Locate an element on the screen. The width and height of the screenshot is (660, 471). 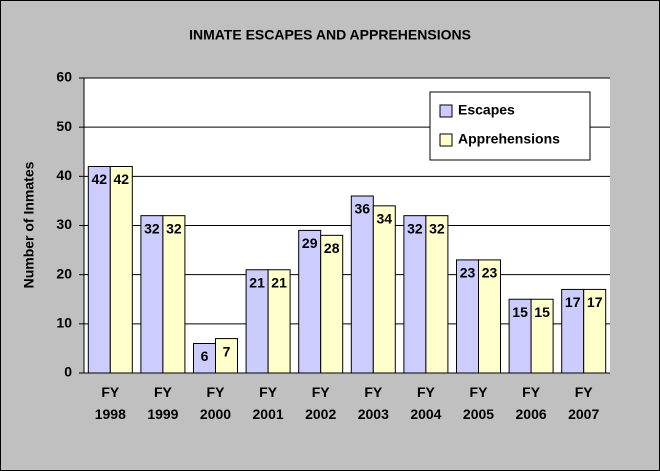
y-tick-label: 10 is located at coordinates (64, 323).